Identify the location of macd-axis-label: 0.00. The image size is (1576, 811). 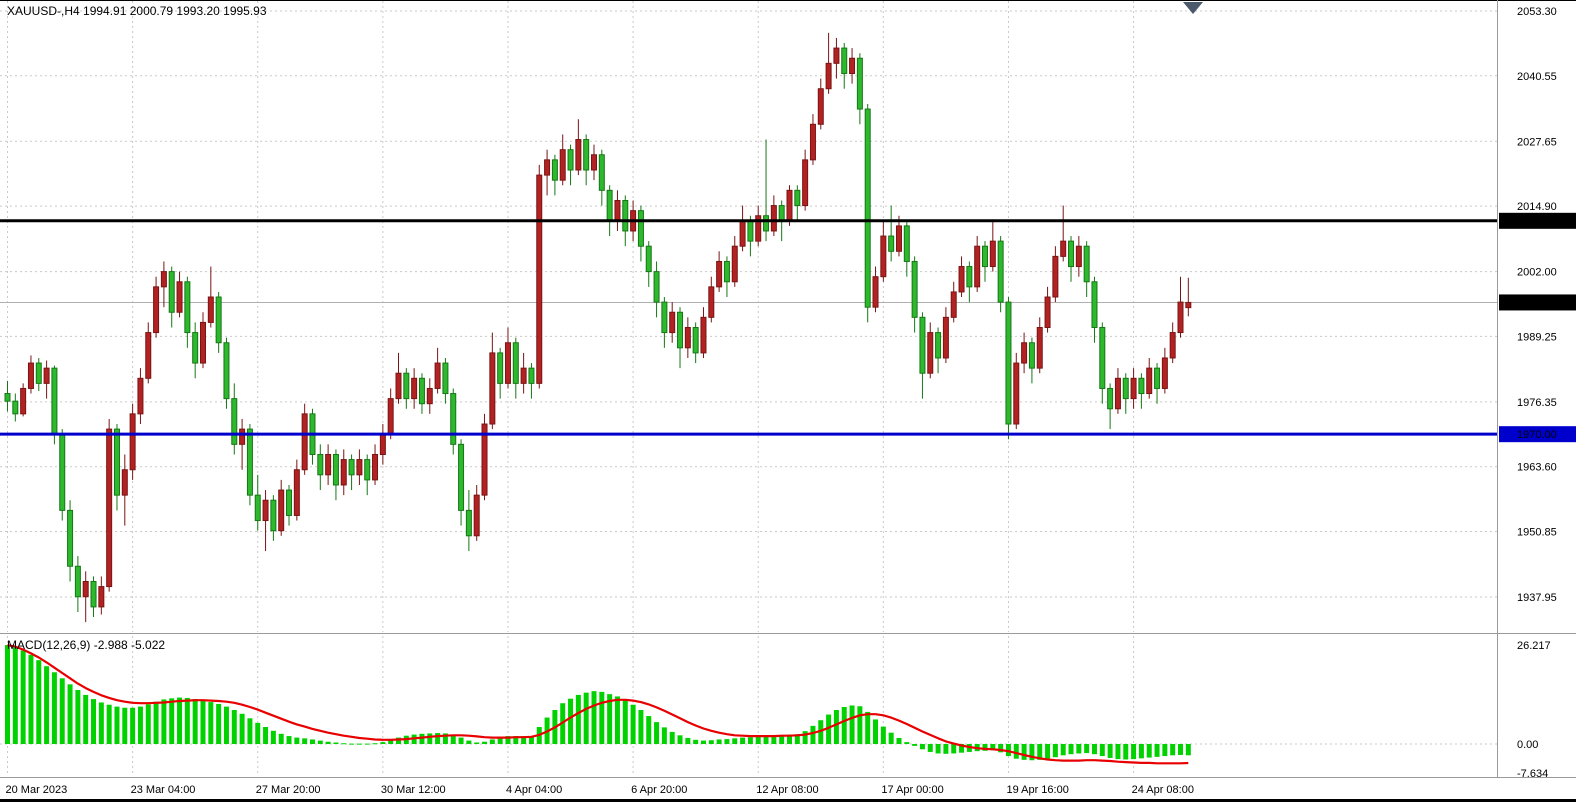
(1527, 745).